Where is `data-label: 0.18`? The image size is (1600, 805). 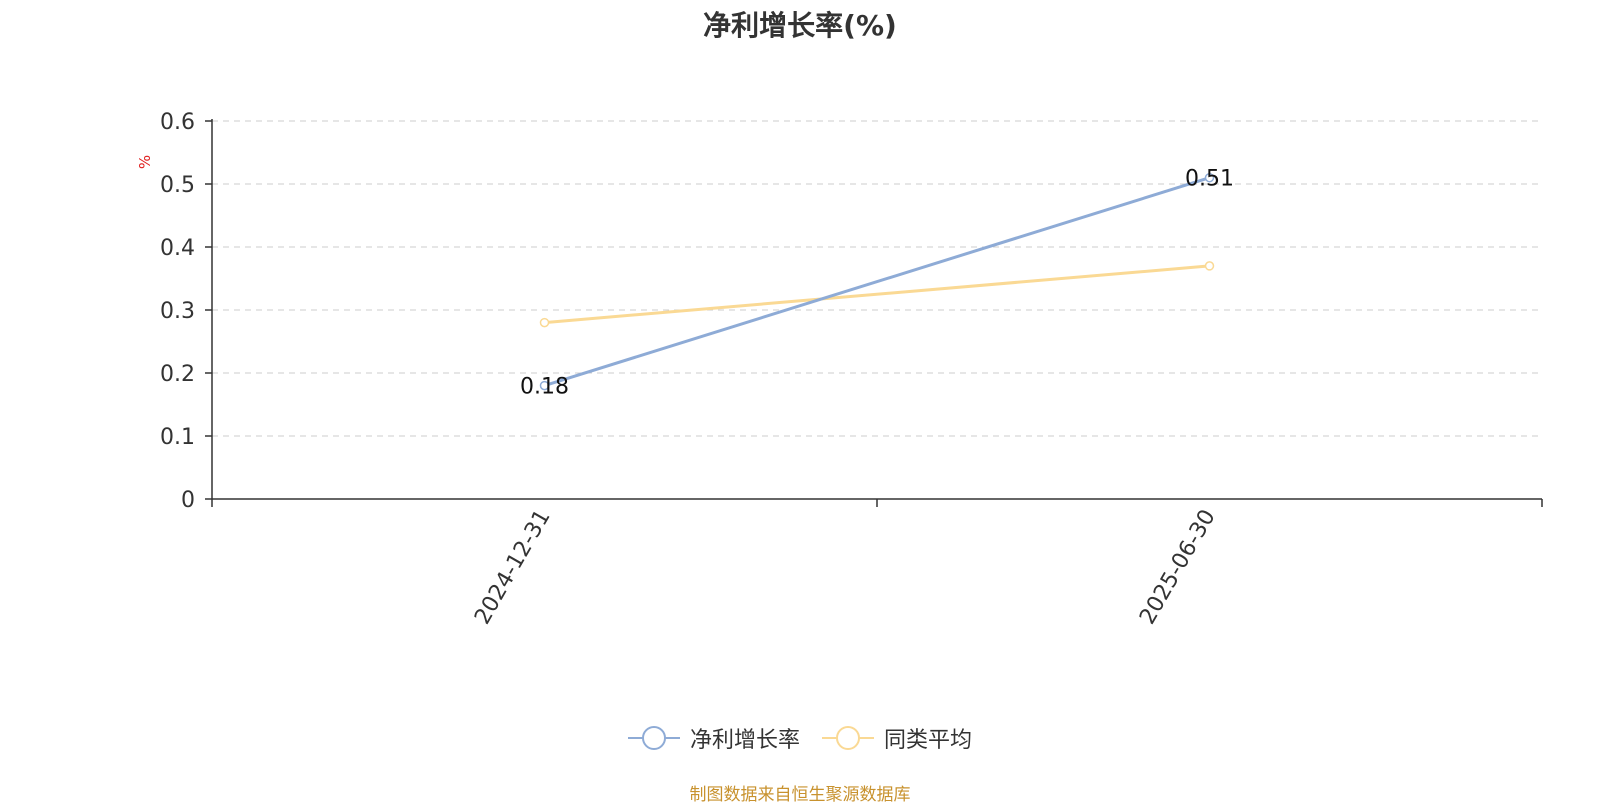 data-label: 0.18 is located at coordinates (544, 387).